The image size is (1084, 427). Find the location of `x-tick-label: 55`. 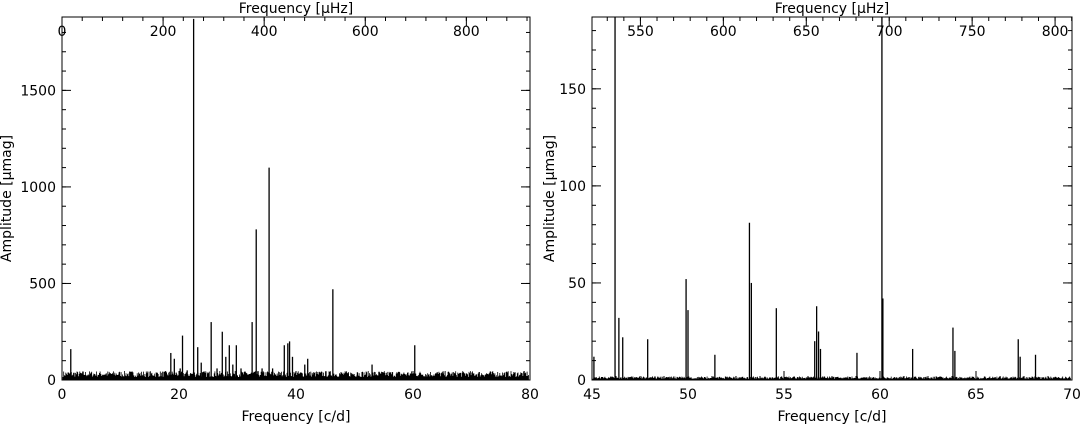

x-tick-label: 55 is located at coordinates (784, 395).